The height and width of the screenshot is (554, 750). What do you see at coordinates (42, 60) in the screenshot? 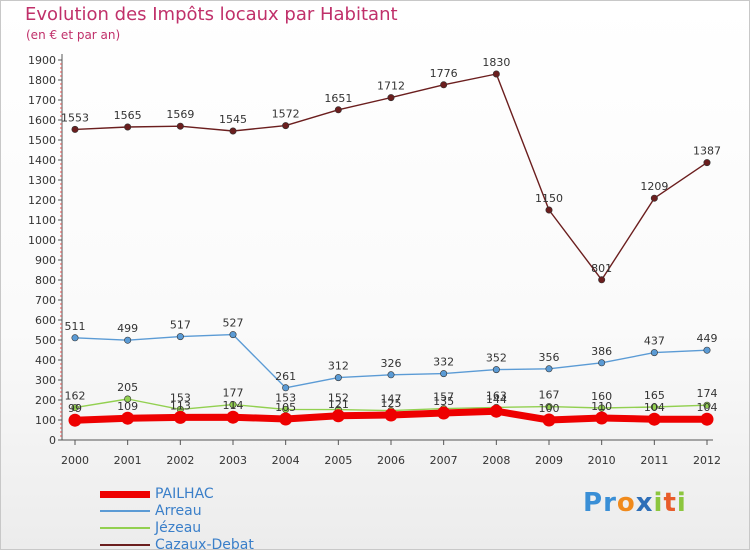
I see `y-tick-label: 1900` at bounding box center [42, 60].